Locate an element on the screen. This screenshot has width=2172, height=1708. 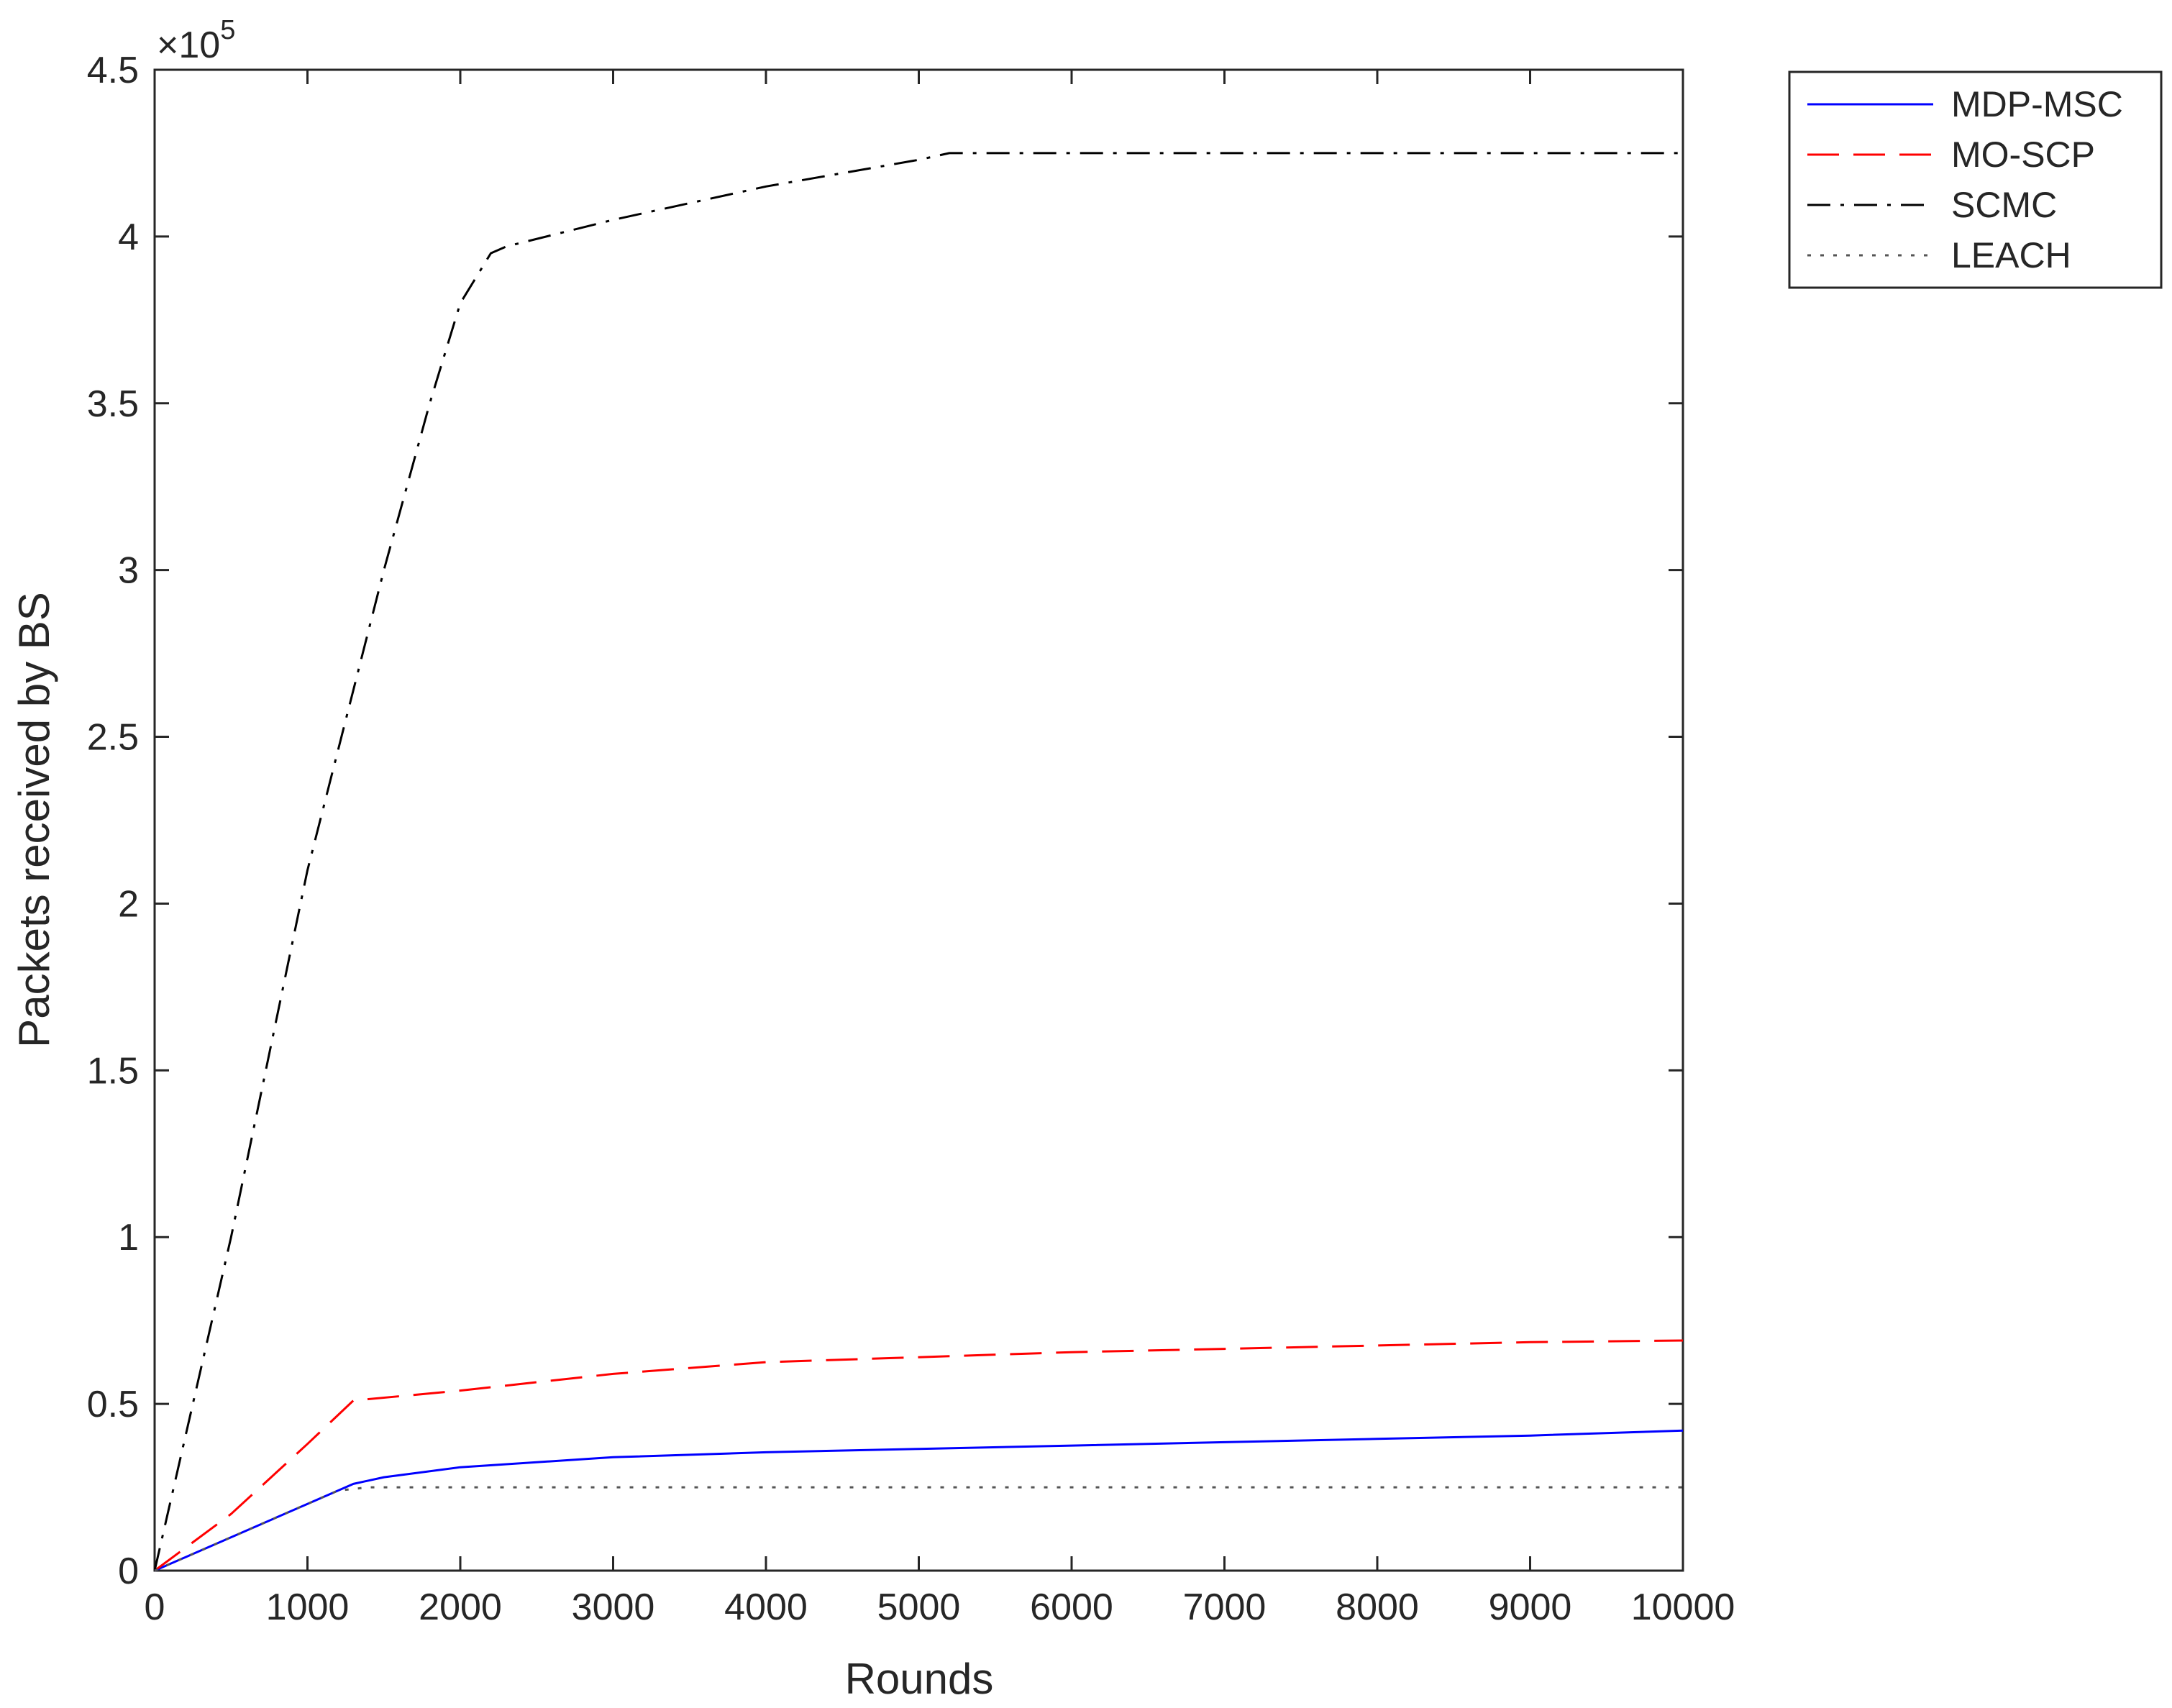
legend: MDP-MSC MO-SCP SCMC LEACH is located at coordinates (1975, 179).